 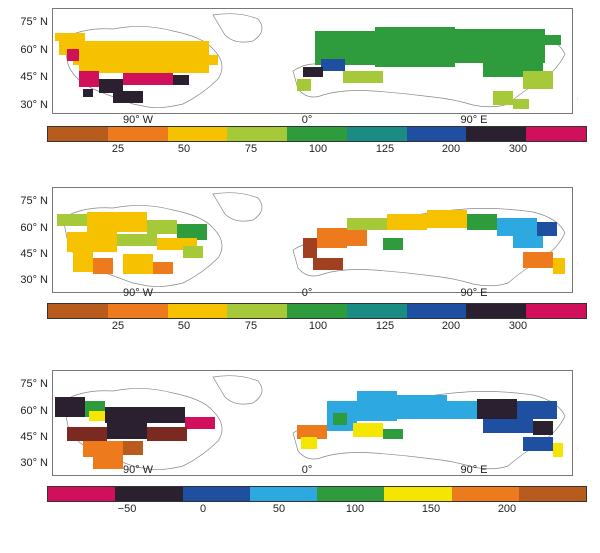 What do you see at coordinates (127, 509) in the screenshot?
I see `colorbar-tick: −50` at bounding box center [127, 509].